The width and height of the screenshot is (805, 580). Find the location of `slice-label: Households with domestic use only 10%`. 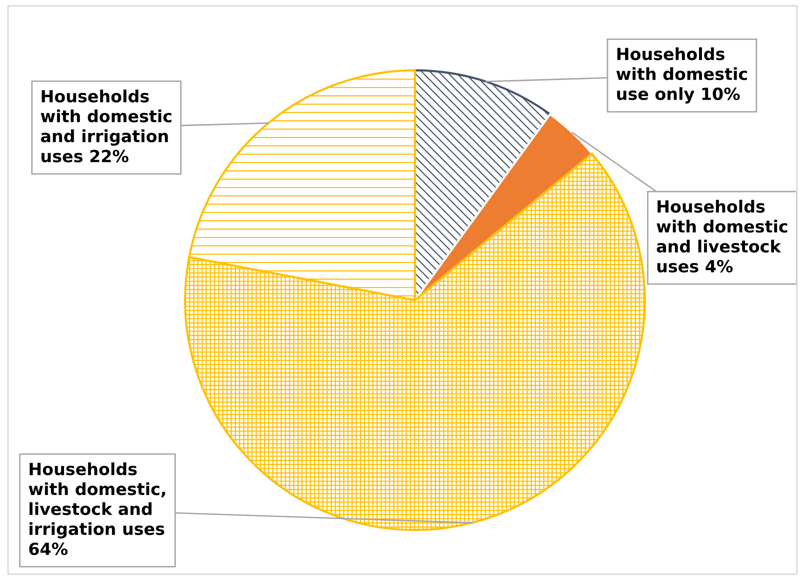

slice-label: Households with domestic use only 10% is located at coordinates (681, 75).